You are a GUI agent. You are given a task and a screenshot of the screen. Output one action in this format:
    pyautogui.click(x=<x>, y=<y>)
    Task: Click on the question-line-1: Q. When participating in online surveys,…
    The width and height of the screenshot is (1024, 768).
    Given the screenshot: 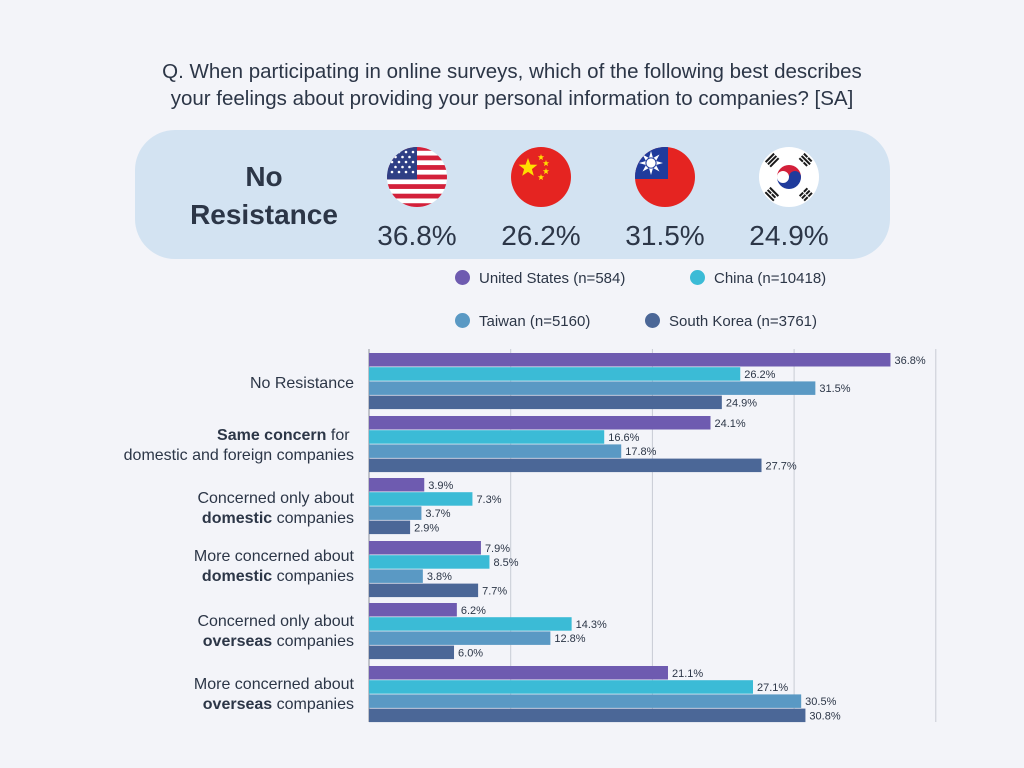 What is the action you would take?
    pyautogui.click(x=512, y=71)
    